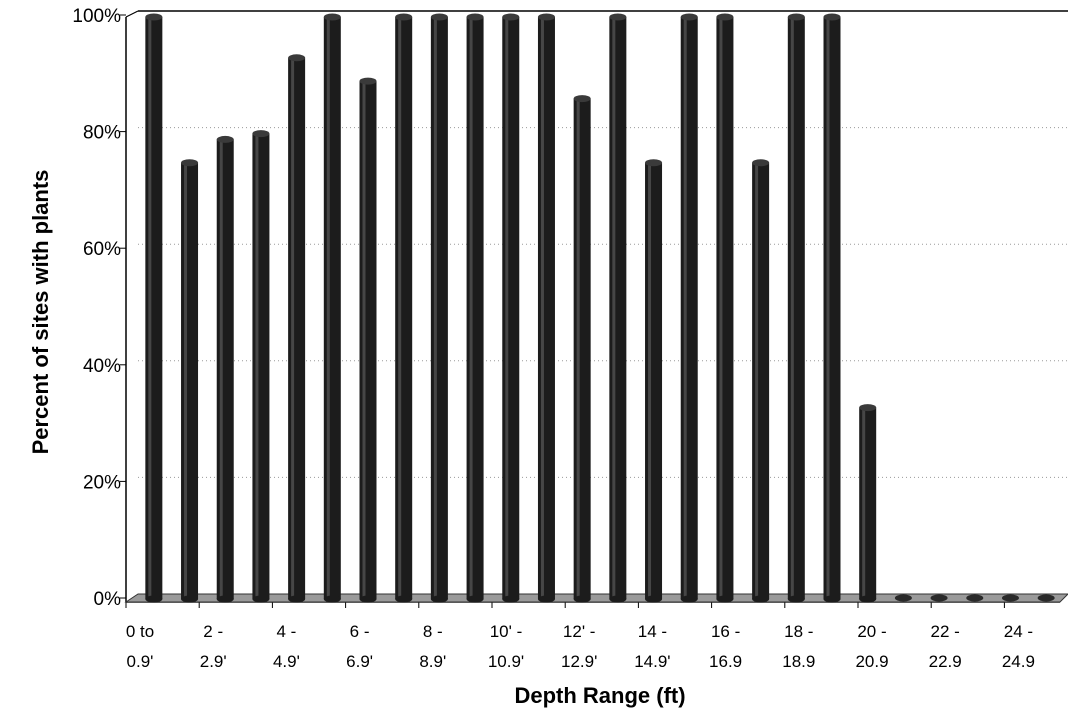 Image resolution: width=1068 pixels, height=719 pixels. What do you see at coordinates (140, 631) in the screenshot?
I see `x-tick-label-line1: 0 to` at bounding box center [140, 631].